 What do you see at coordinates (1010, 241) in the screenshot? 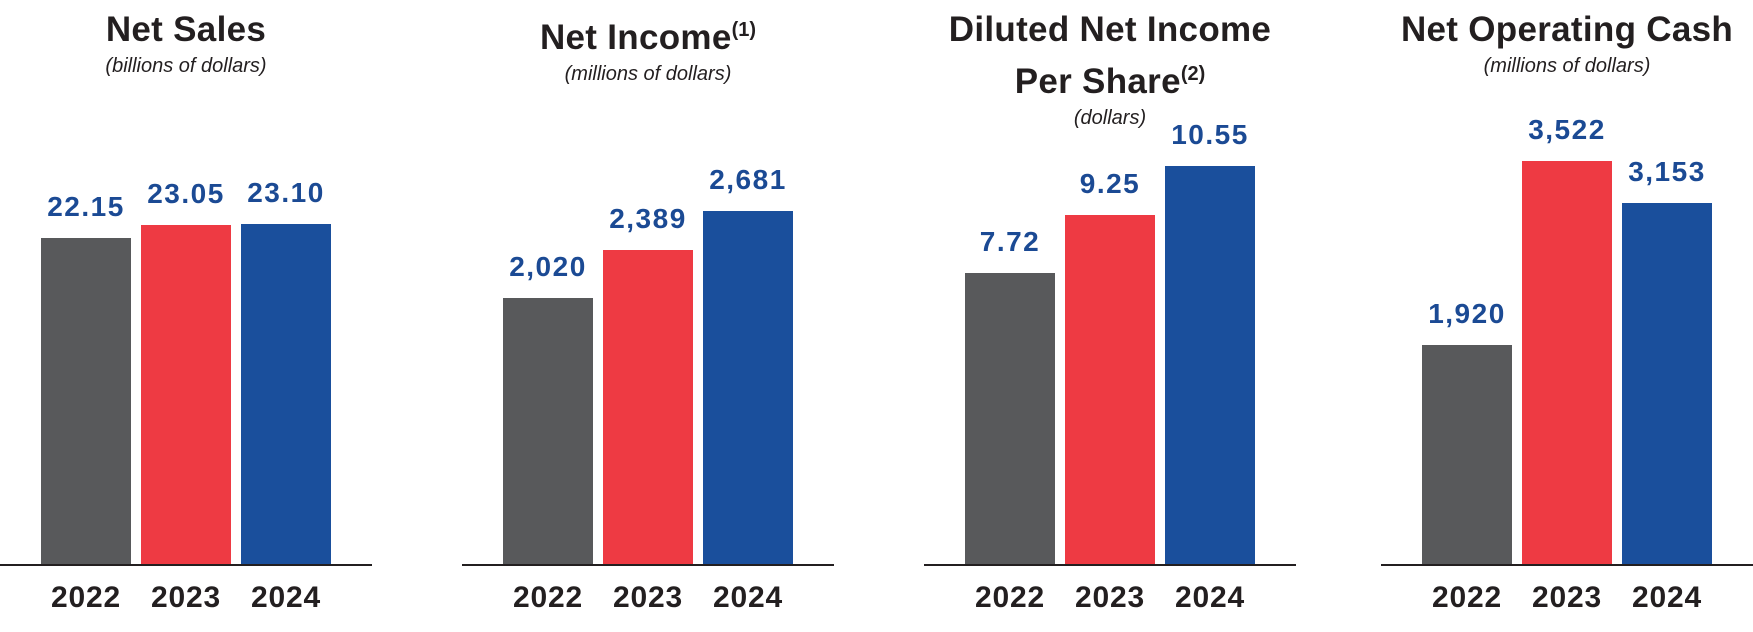
I see `bar-value-label: 7.72` at bounding box center [1010, 241].